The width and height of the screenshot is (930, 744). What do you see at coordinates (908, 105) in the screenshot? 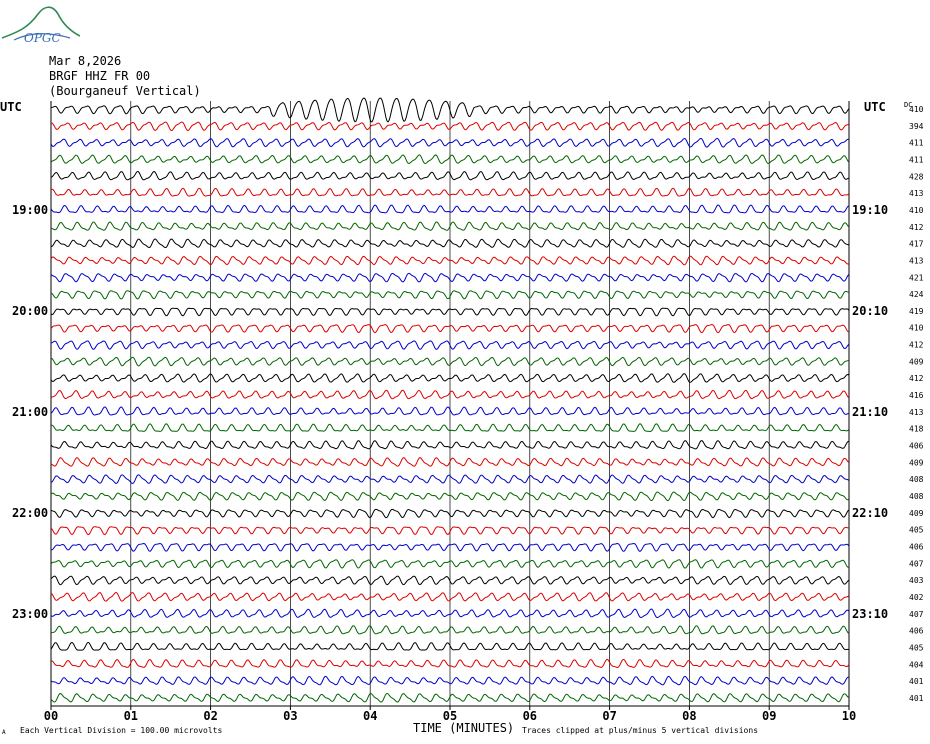
I see `dc-header-label: DC` at bounding box center [908, 105].